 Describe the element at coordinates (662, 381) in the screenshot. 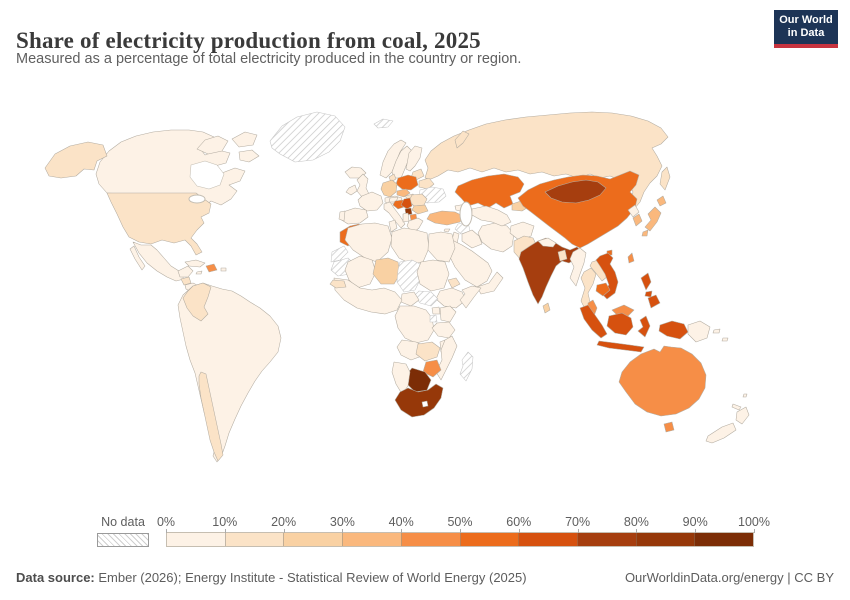

I see `country-australia` at that location.